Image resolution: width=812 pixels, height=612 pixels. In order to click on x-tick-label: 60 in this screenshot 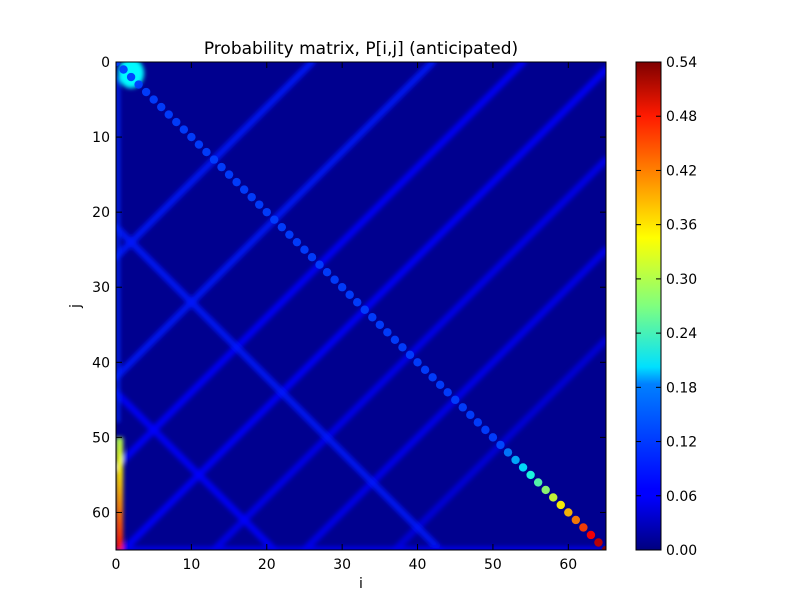, I will do `click(568, 565)`.